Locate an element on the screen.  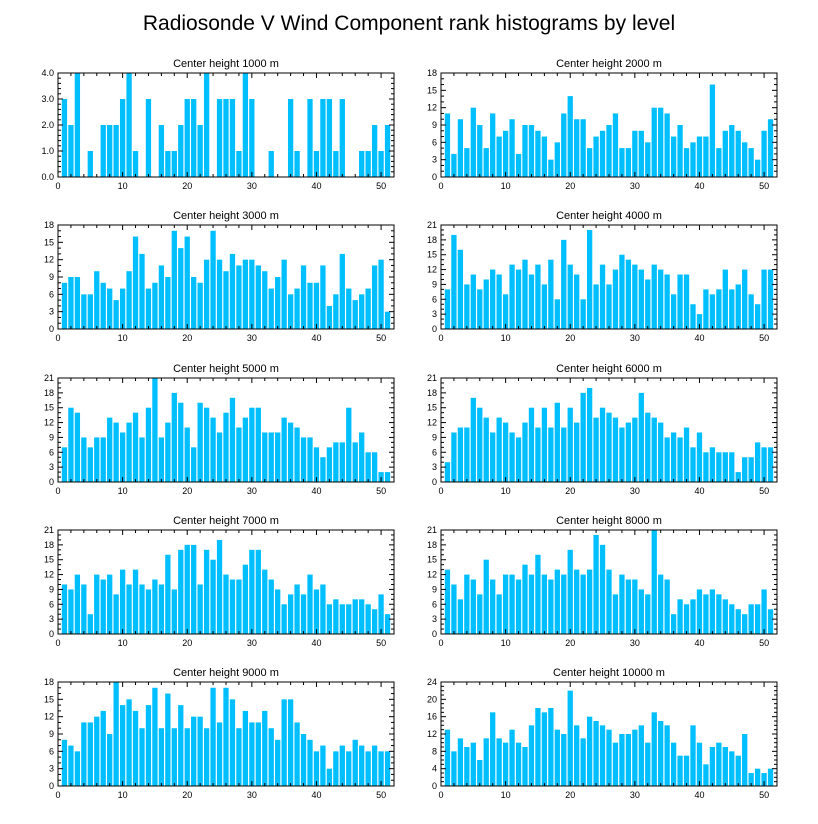
y-tick-label: 8 is located at coordinates (434, 751).